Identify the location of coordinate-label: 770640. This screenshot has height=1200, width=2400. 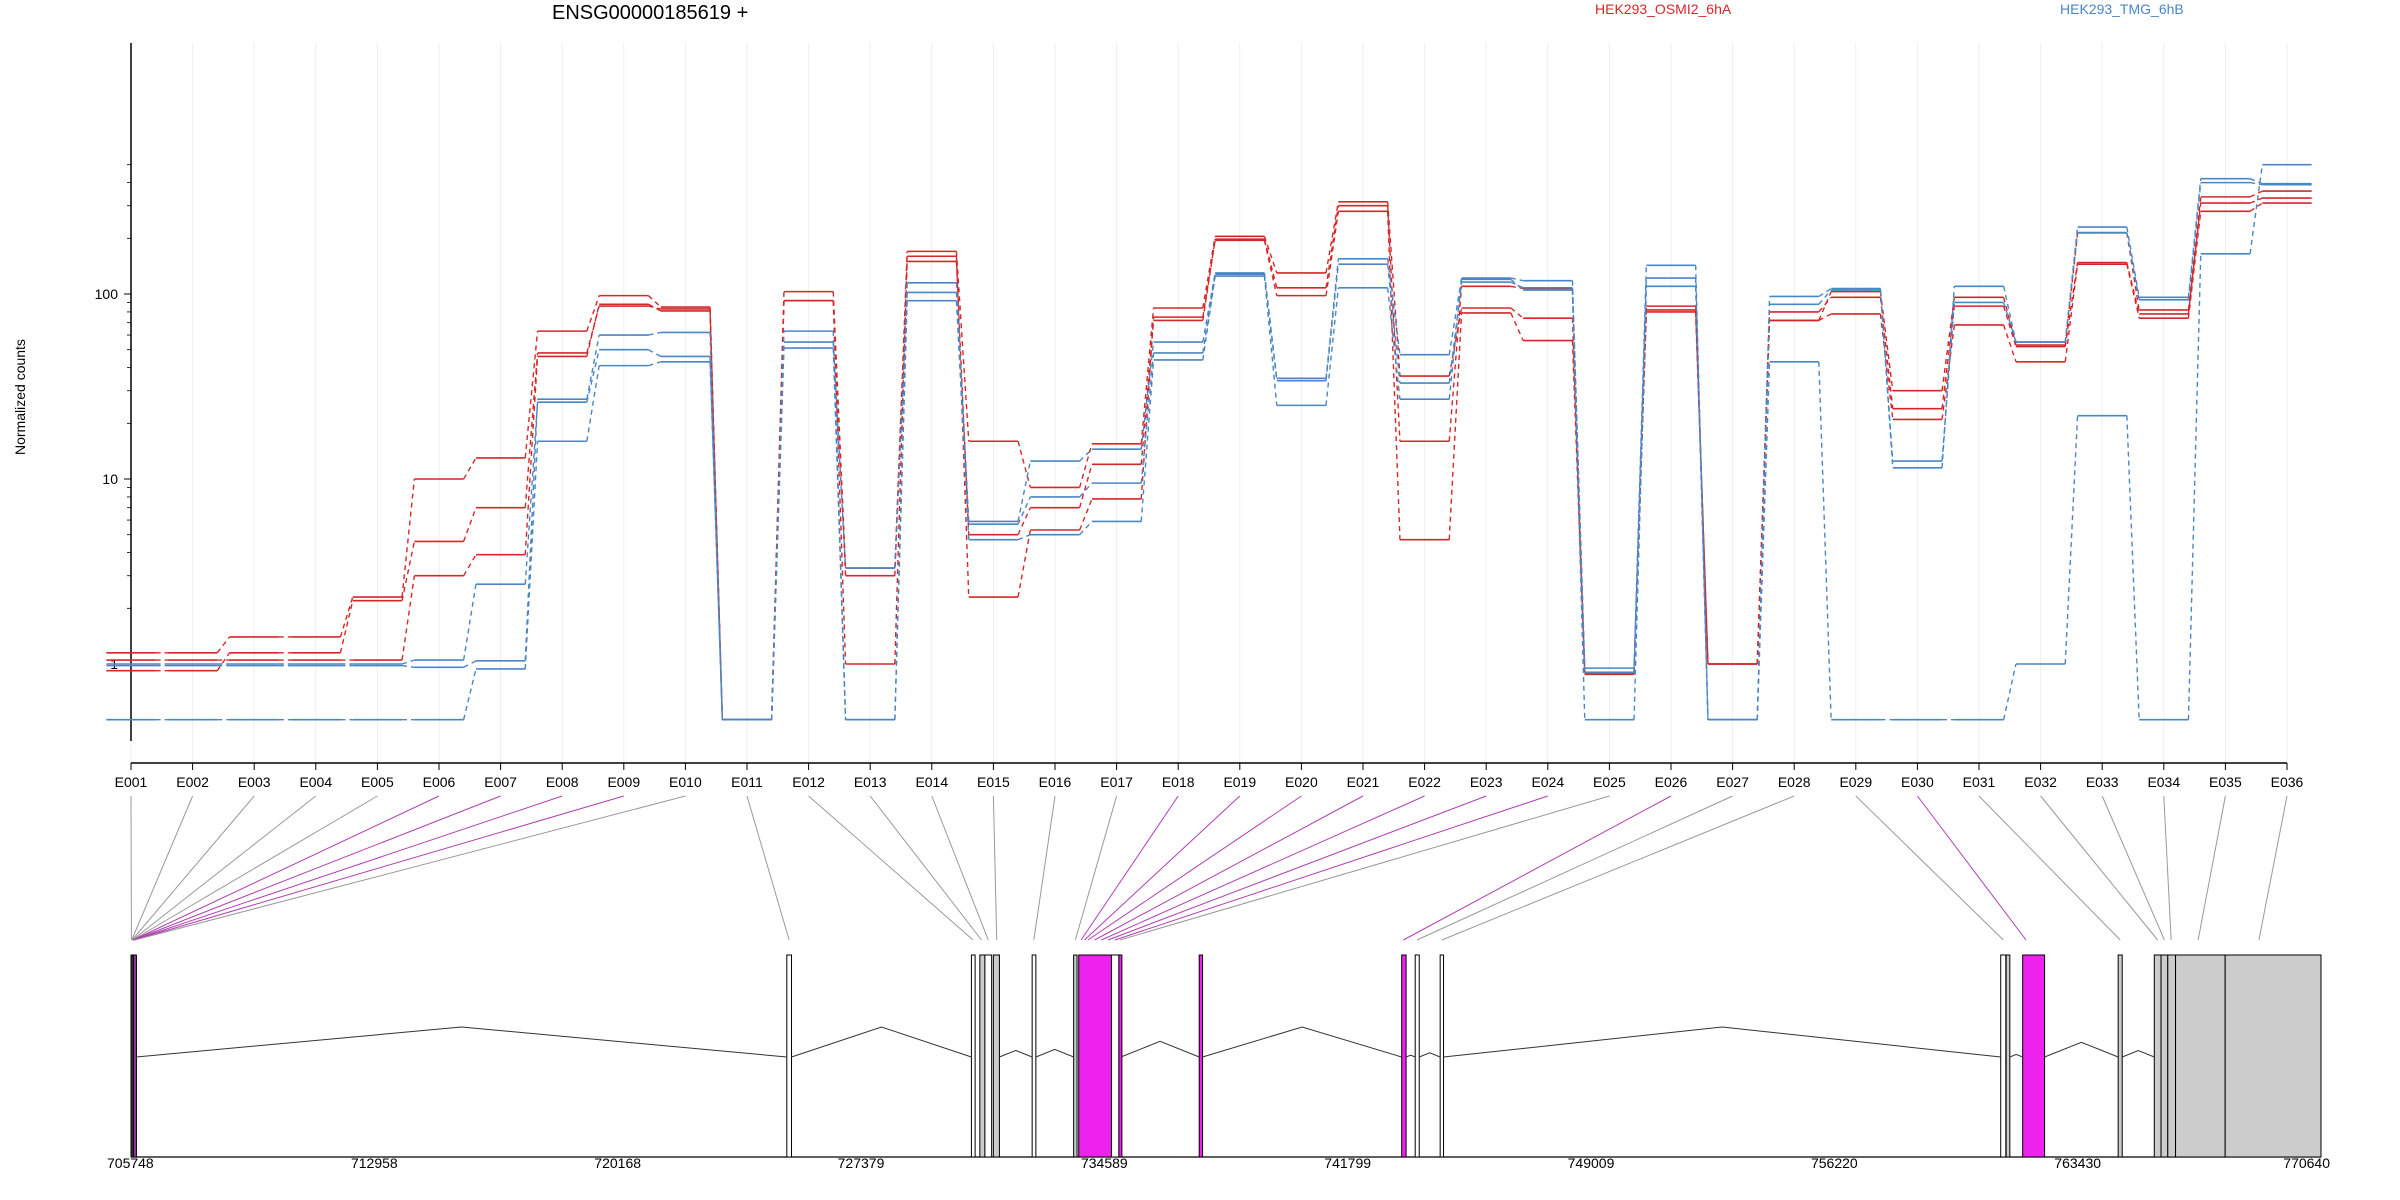
(2306, 1163).